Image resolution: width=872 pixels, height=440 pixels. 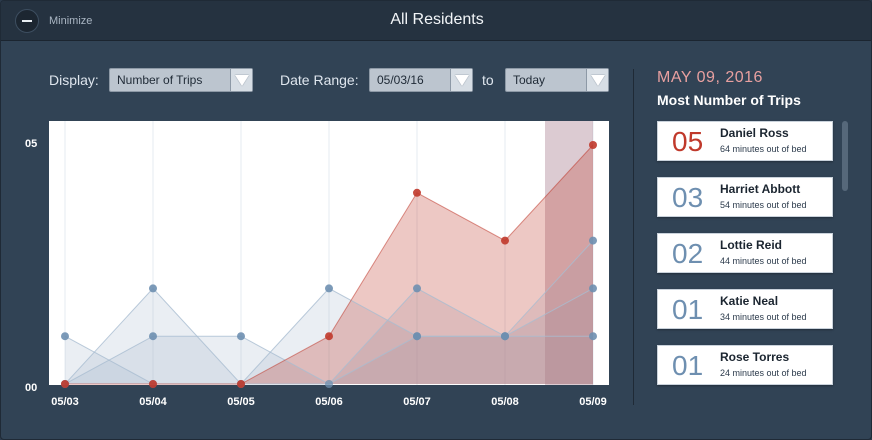 What do you see at coordinates (845, 156) in the screenshot?
I see `sidebar-scrollbar` at bounding box center [845, 156].